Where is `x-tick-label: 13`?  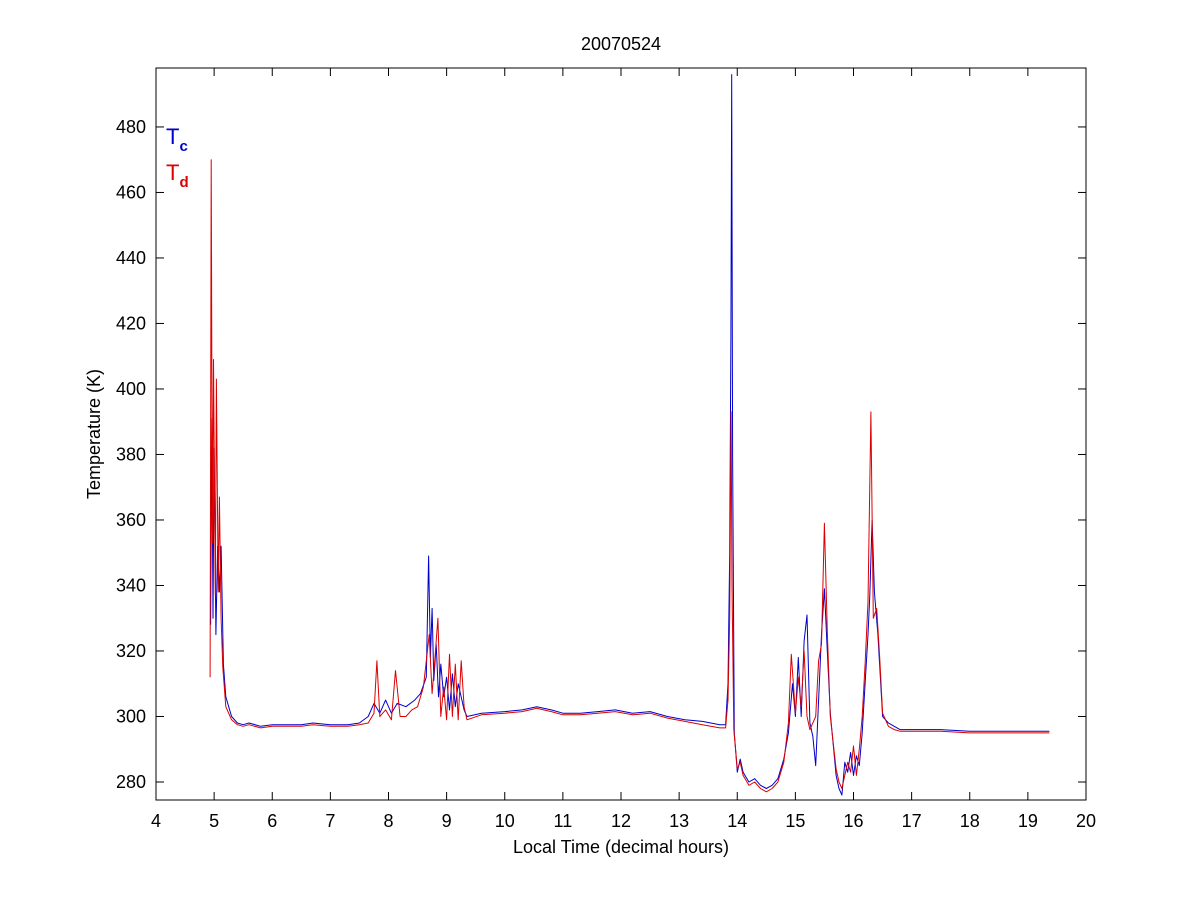
x-tick-label: 13 is located at coordinates (679, 821).